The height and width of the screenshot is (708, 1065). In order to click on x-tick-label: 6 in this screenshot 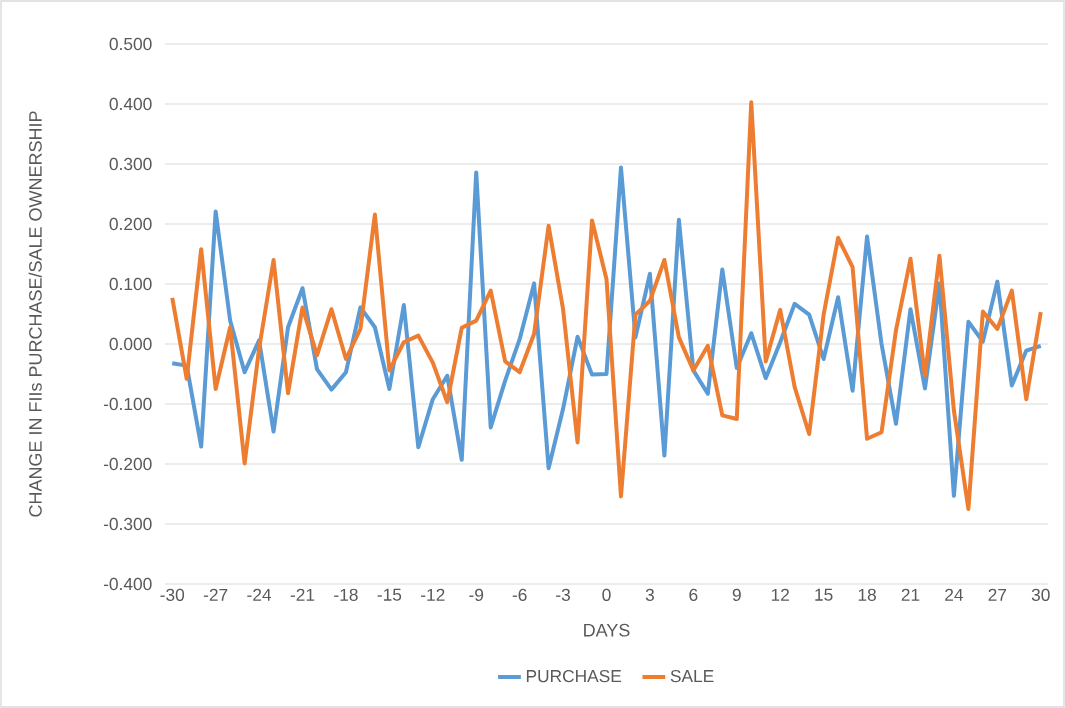, I will do `click(693, 594)`.